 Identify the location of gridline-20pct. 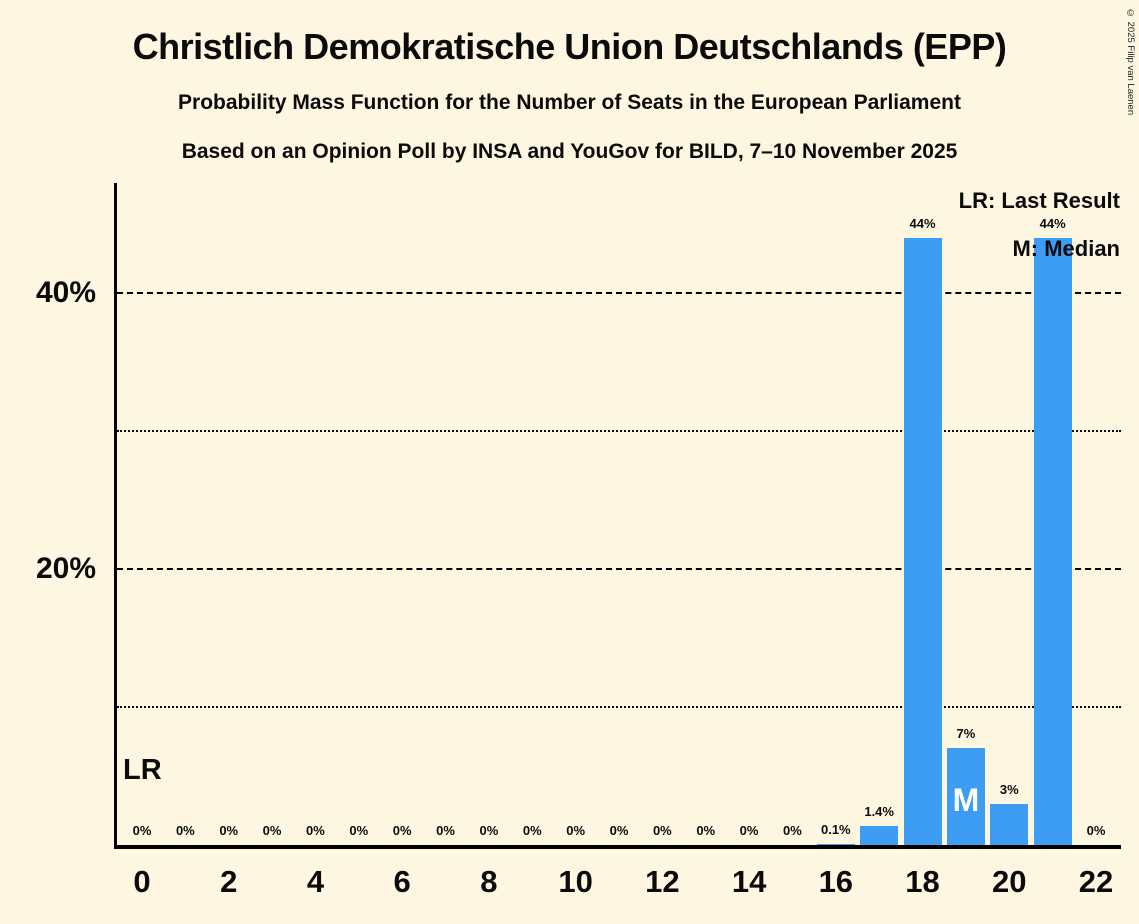
(619, 569).